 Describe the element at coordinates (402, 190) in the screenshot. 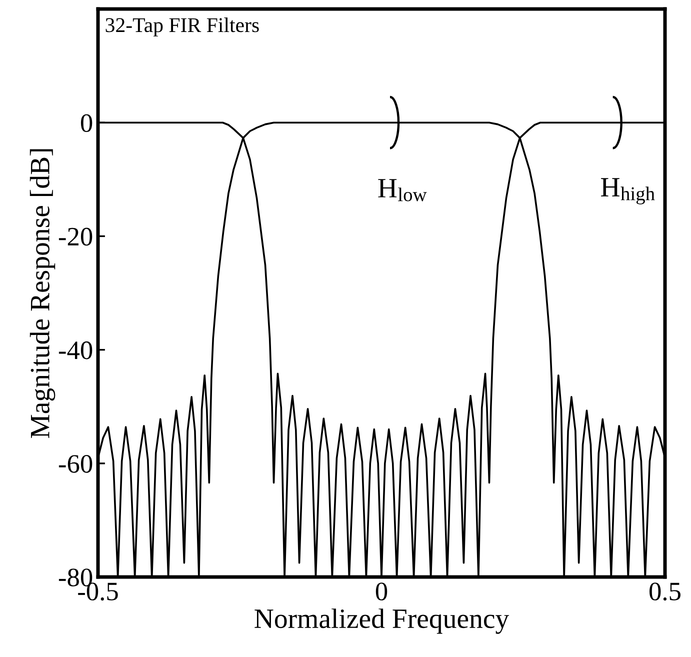

I see `annotation: H$_{low}$` at that location.